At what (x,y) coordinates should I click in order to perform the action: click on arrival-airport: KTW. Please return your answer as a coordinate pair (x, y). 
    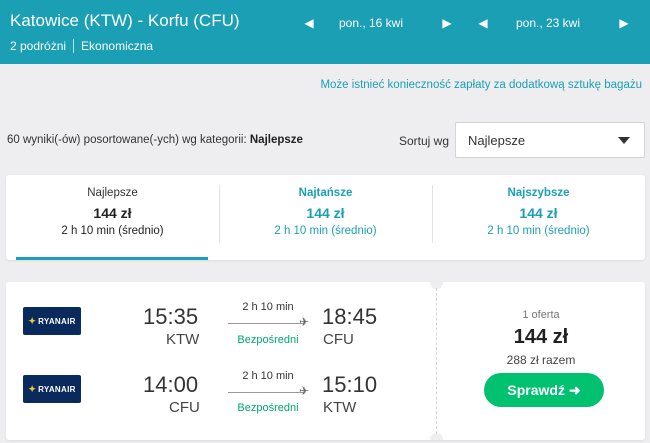
    Looking at the image, I should click on (340, 407).